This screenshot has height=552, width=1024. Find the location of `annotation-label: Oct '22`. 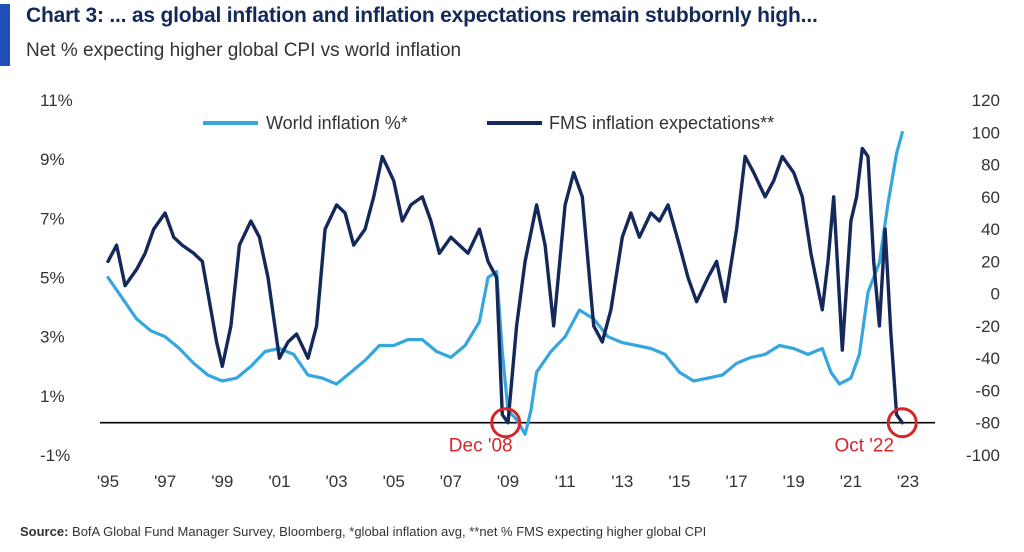

annotation-label: Oct '22 is located at coordinates (864, 446).